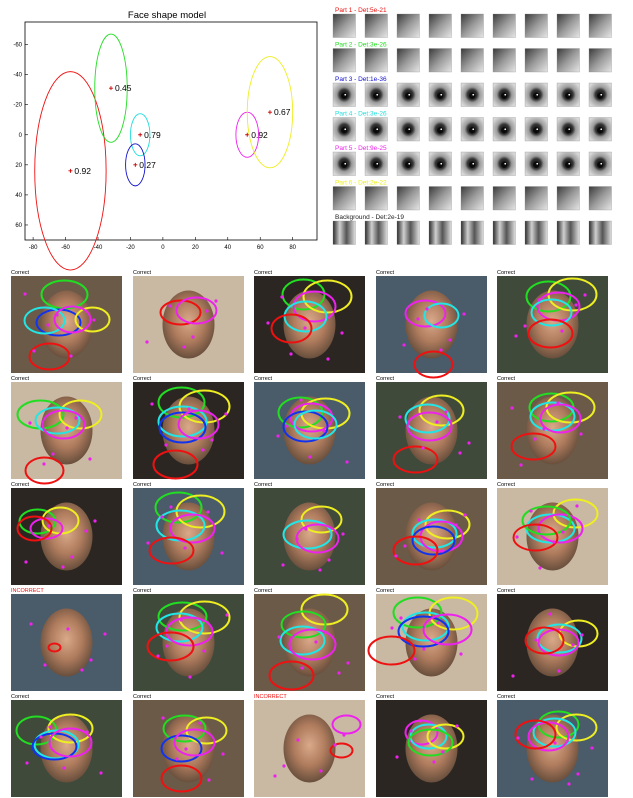 The height and width of the screenshot is (798, 633). What do you see at coordinates (164, 152) in the screenshot?
I see `part-ellipses: 0.92 0.45 0.79 0.27 0.92 0.67` at bounding box center [164, 152].